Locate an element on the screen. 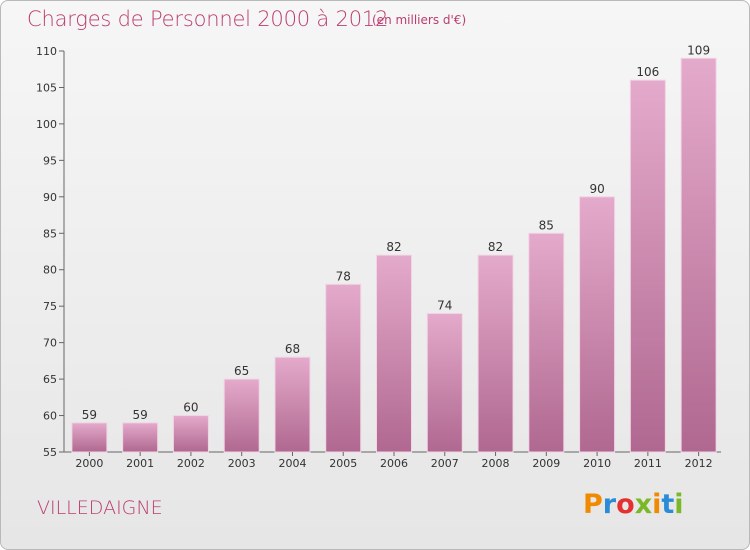  bar-value-label: 78 is located at coordinates (343, 276).